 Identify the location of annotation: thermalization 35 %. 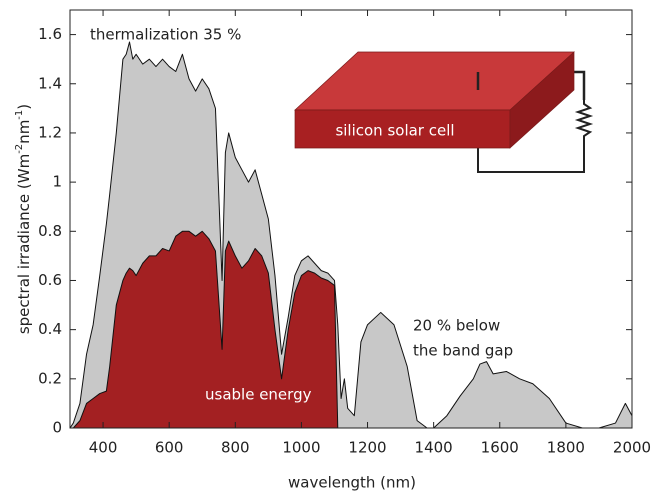
(165, 35).